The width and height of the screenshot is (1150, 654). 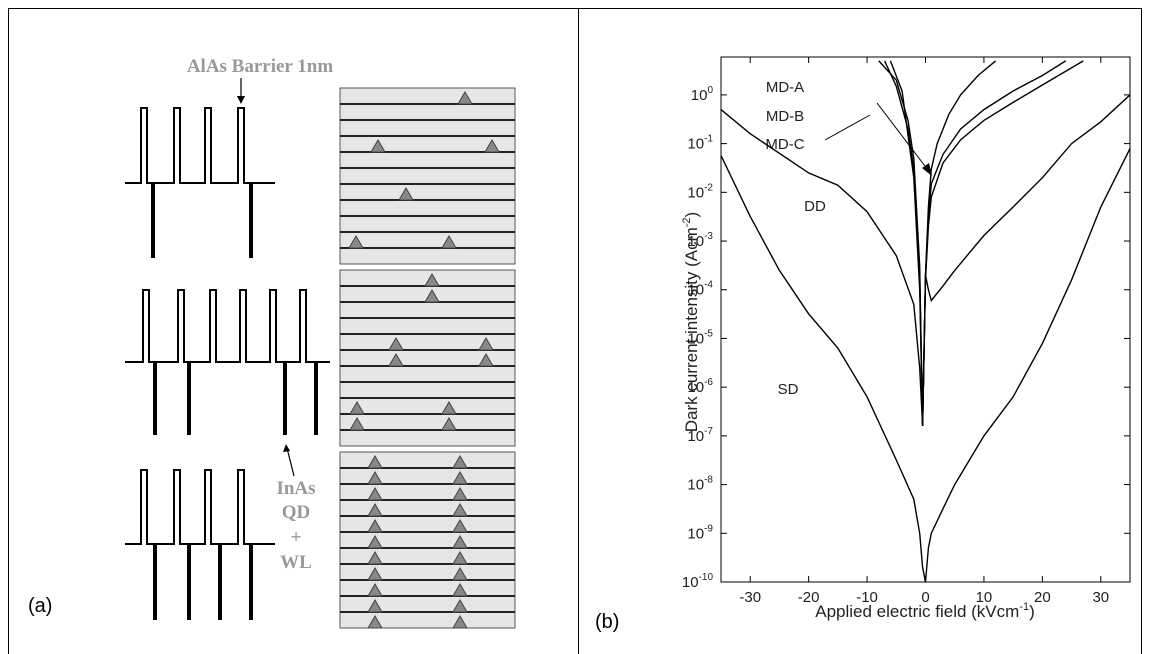 I want to click on y-axis-label: Dark current intensity (Acm-2), so click(x=691, y=322).